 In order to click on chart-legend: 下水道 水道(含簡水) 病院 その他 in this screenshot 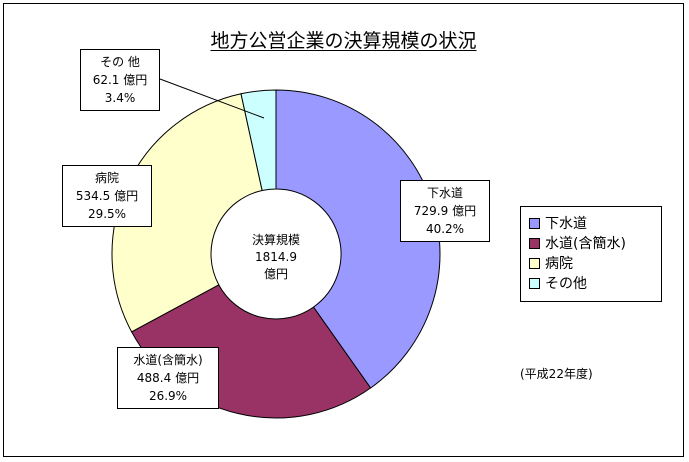, I will do `click(591, 254)`.